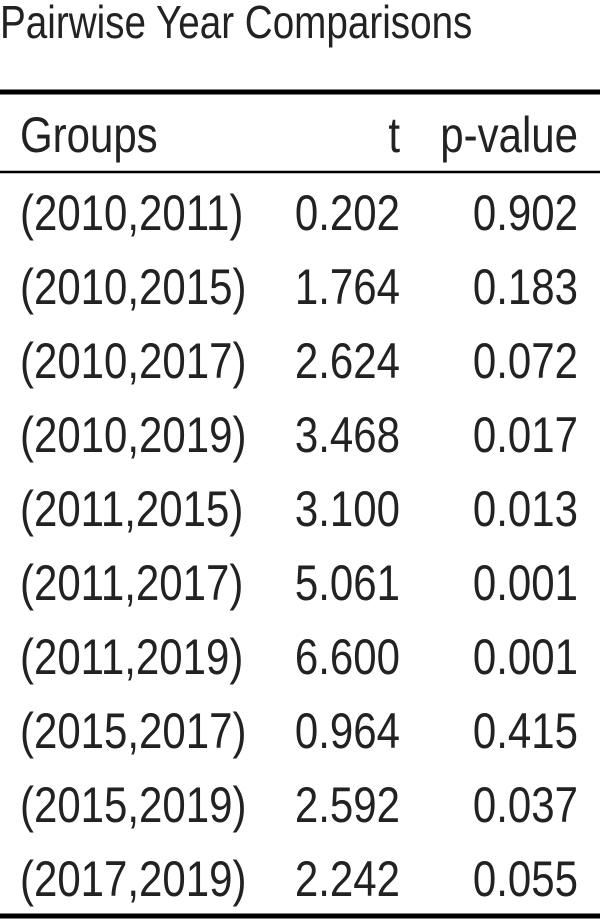  What do you see at coordinates (131, 657) in the screenshot?
I see `group-cell: (2011,2019)` at bounding box center [131, 657].